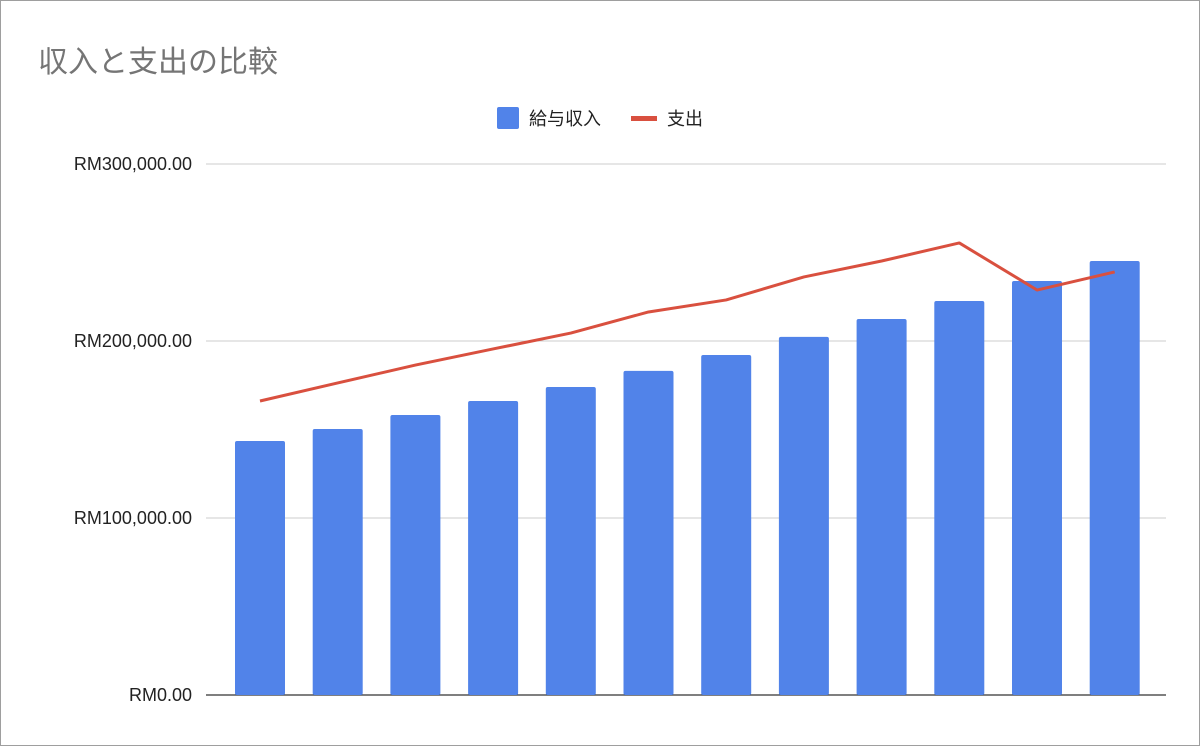 This screenshot has width=1200, height=746. What do you see at coordinates (565, 119) in the screenshot?
I see `legend-label-income: 給与収入` at bounding box center [565, 119].